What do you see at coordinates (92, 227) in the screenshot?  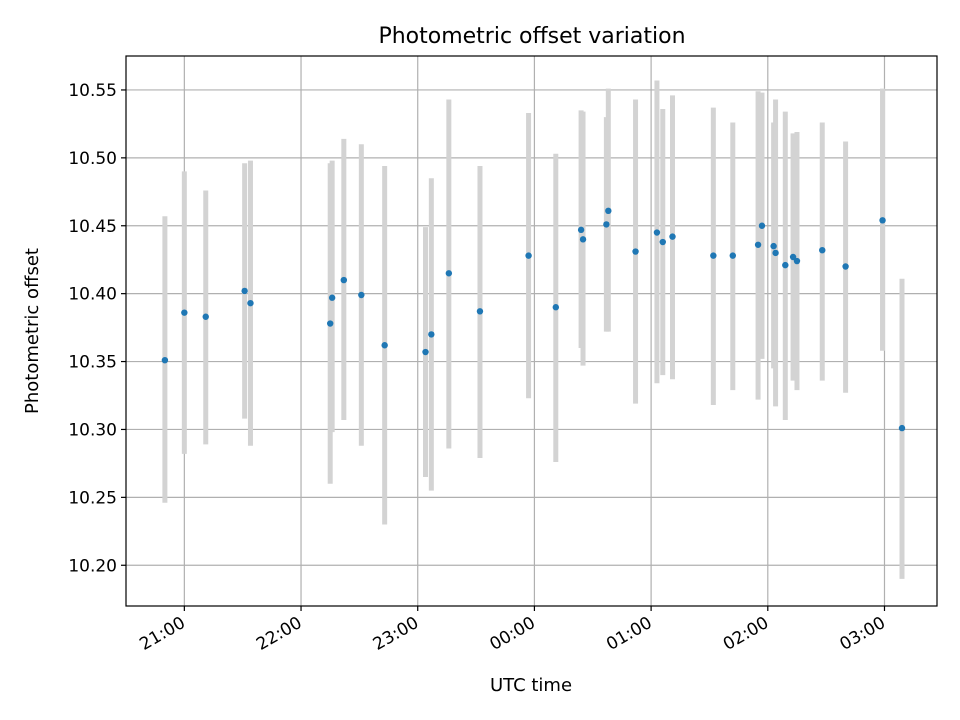 I see `y-tick-label: 10.45` at bounding box center [92, 227].